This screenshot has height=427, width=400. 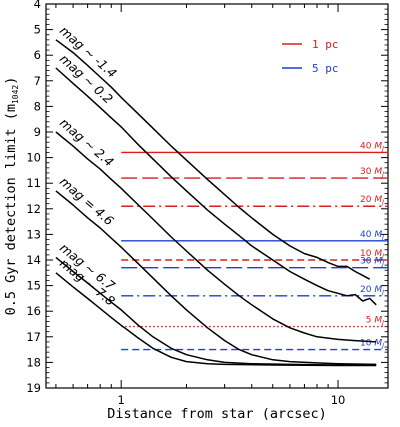 What do you see at coordinates (37, 106) in the screenshot?
I see `y-tick-label: 8` at bounding box center [37, 106].